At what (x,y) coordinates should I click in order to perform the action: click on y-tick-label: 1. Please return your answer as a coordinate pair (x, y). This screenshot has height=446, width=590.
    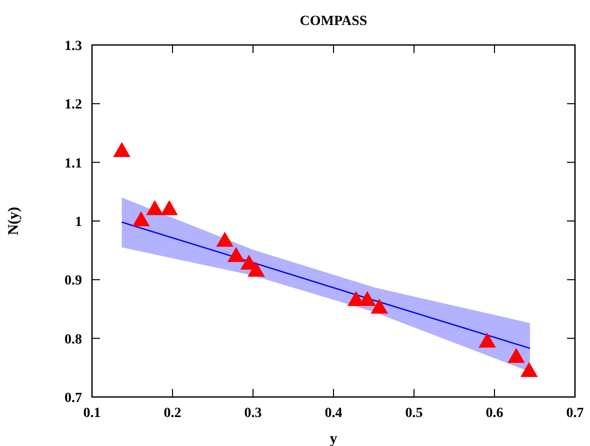
    Looking at the image, I should click on (78, 222).